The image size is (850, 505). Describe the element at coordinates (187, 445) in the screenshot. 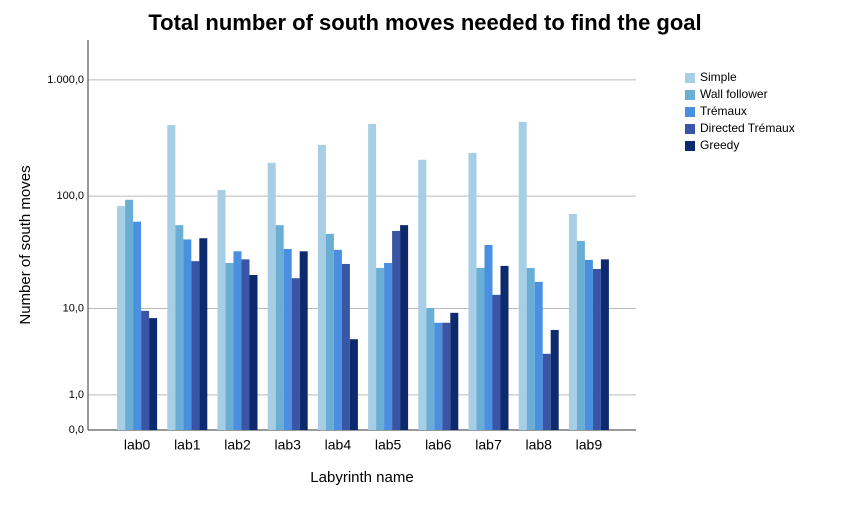

I see `x-tick-label: lab1` at that location.